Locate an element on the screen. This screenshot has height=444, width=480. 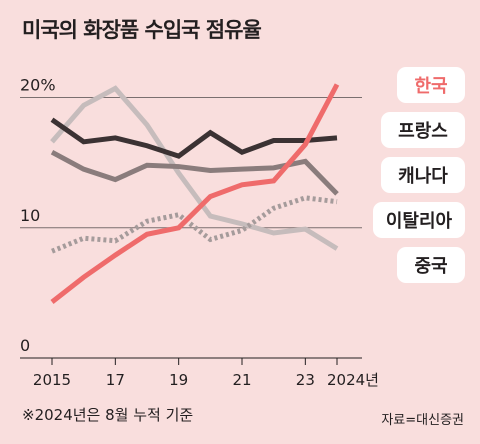
legend-label-이탈리아: 이탈리아 is located at coordinates (419, 221).